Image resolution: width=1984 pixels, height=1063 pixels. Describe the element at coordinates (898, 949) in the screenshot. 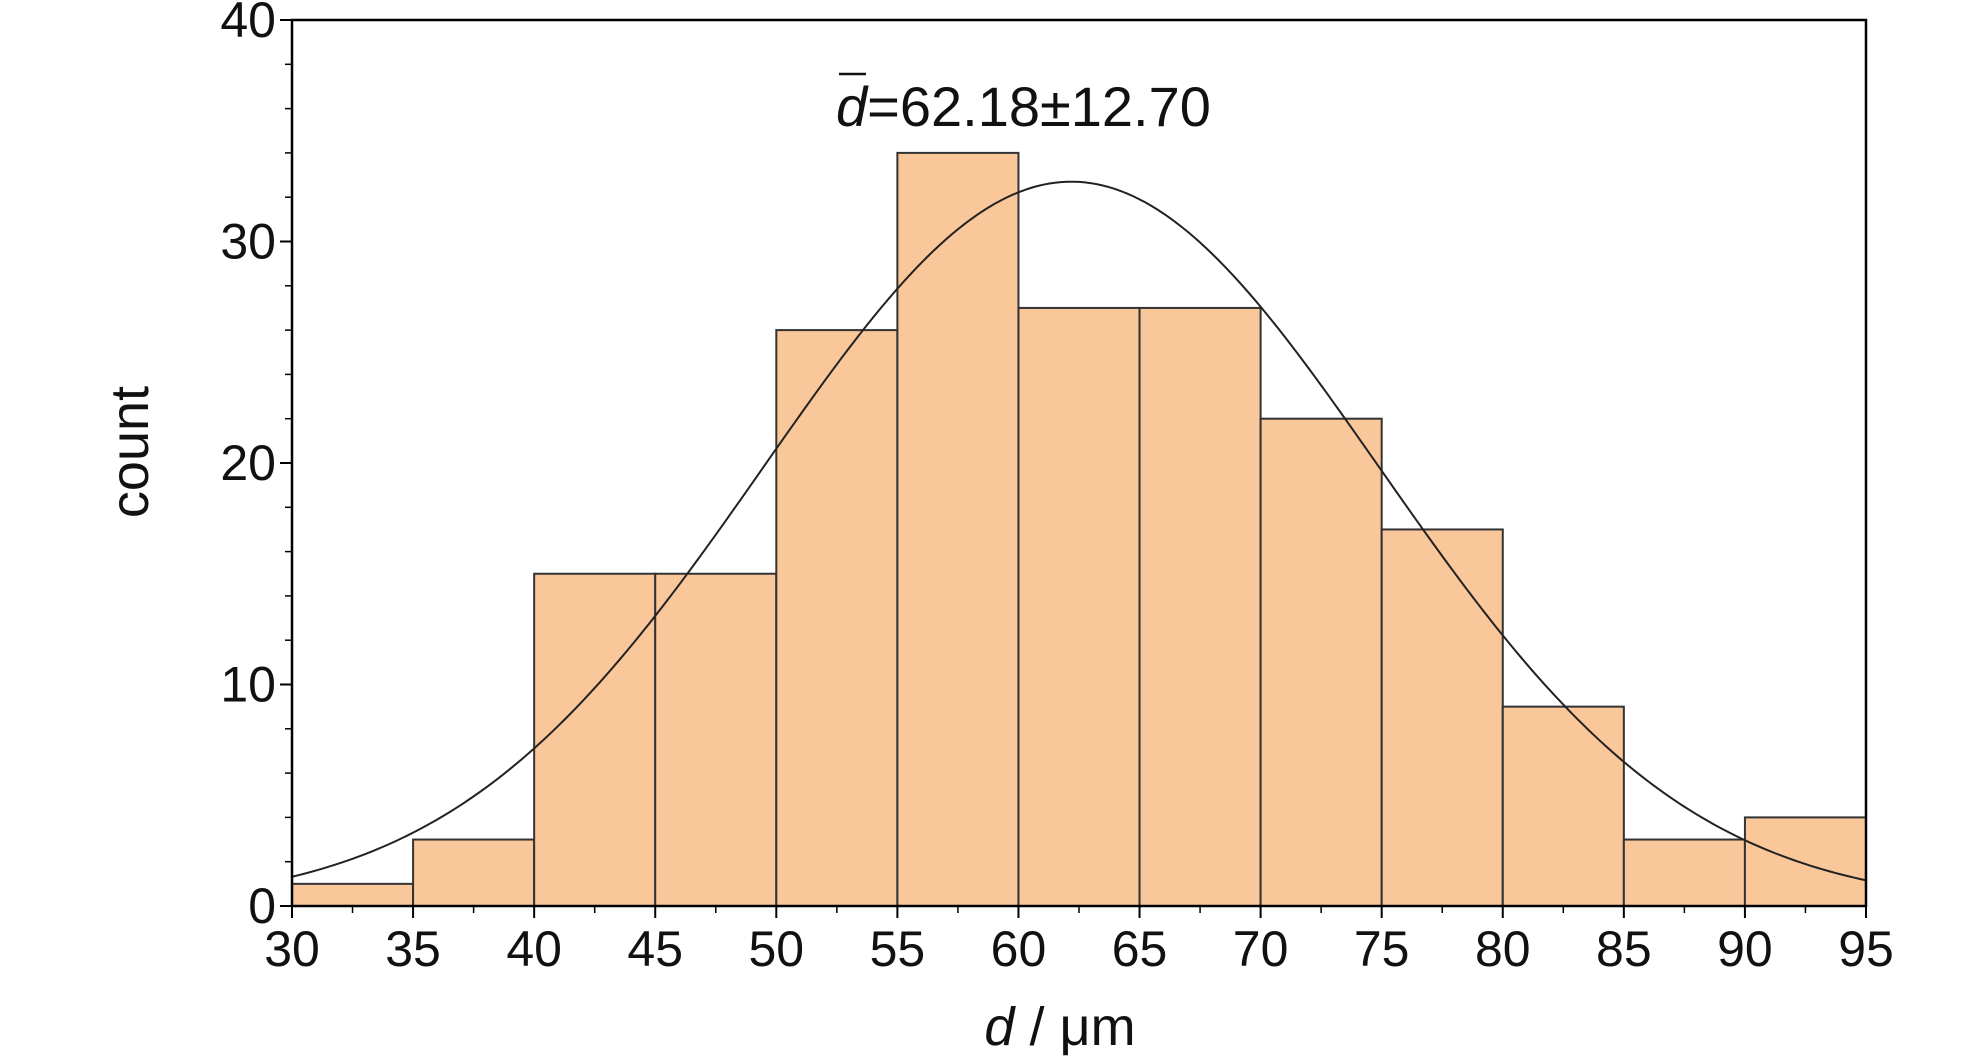

I see `x-tick-label: 55` at that location.